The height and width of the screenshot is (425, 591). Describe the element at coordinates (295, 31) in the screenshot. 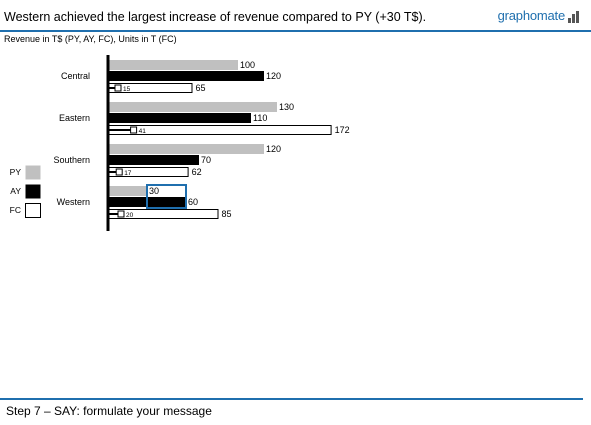

I see `header-divider` at that location.